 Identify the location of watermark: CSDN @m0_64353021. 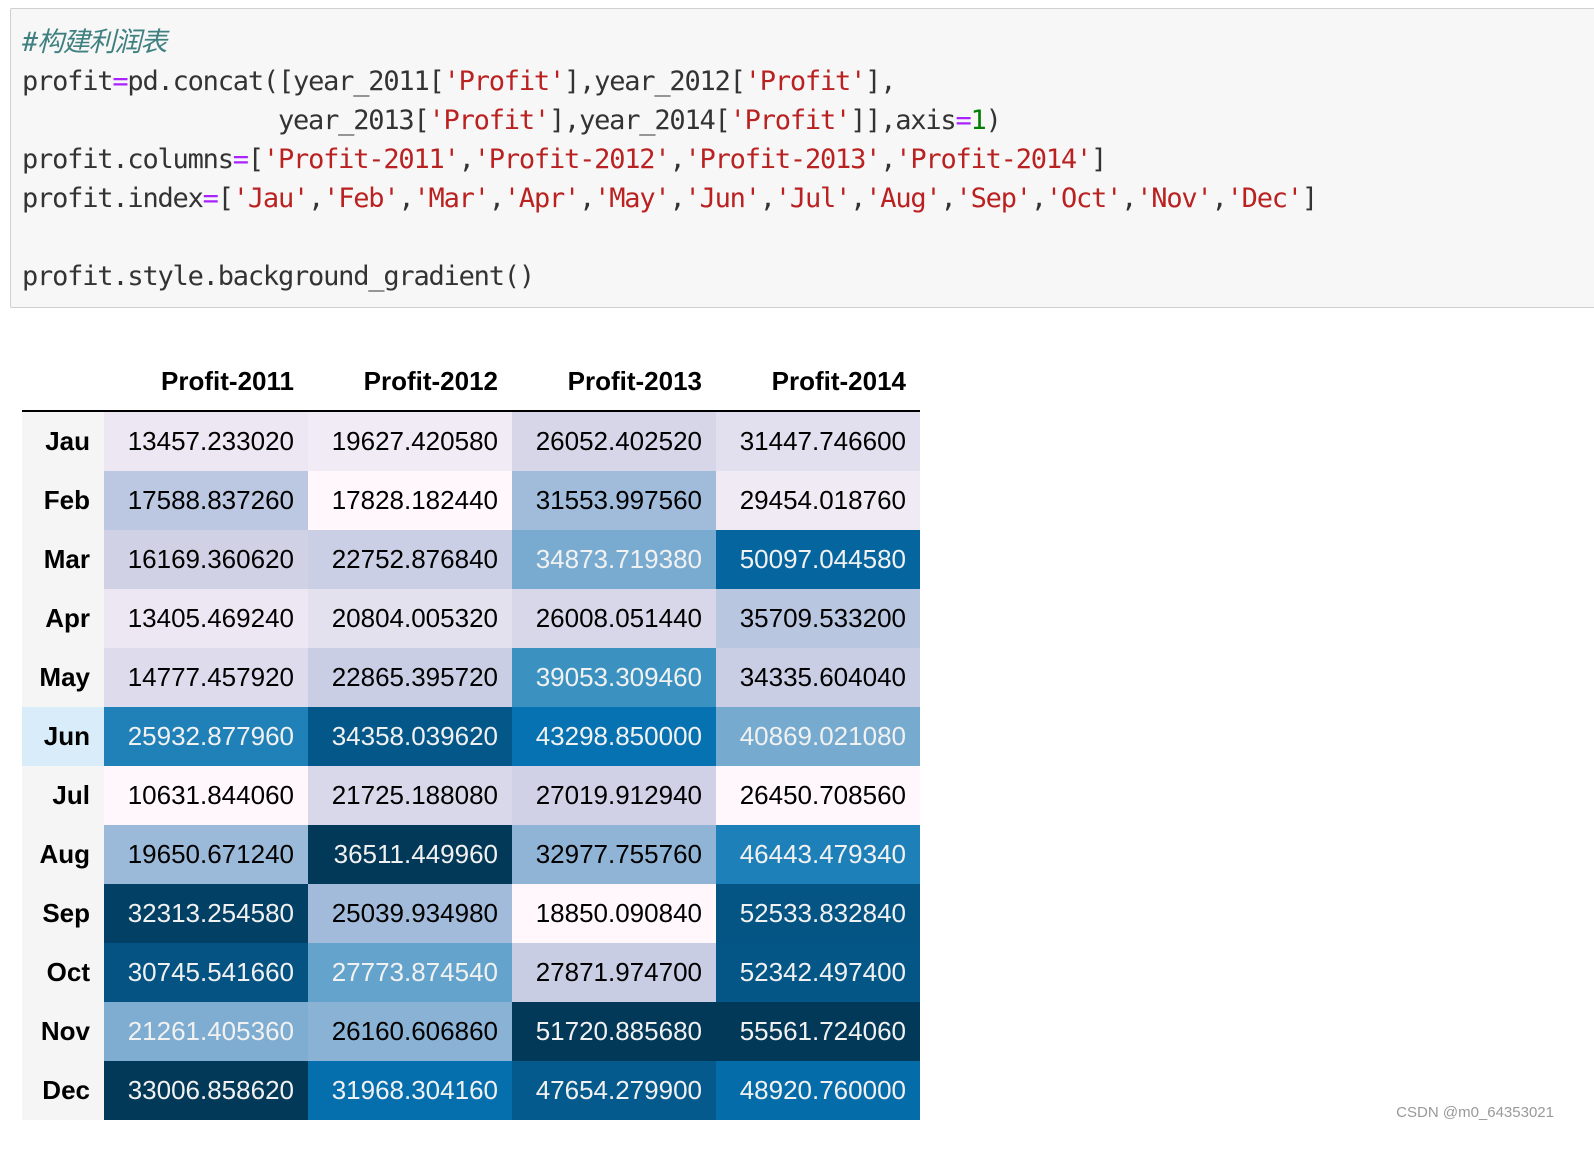
(1475, 1112).